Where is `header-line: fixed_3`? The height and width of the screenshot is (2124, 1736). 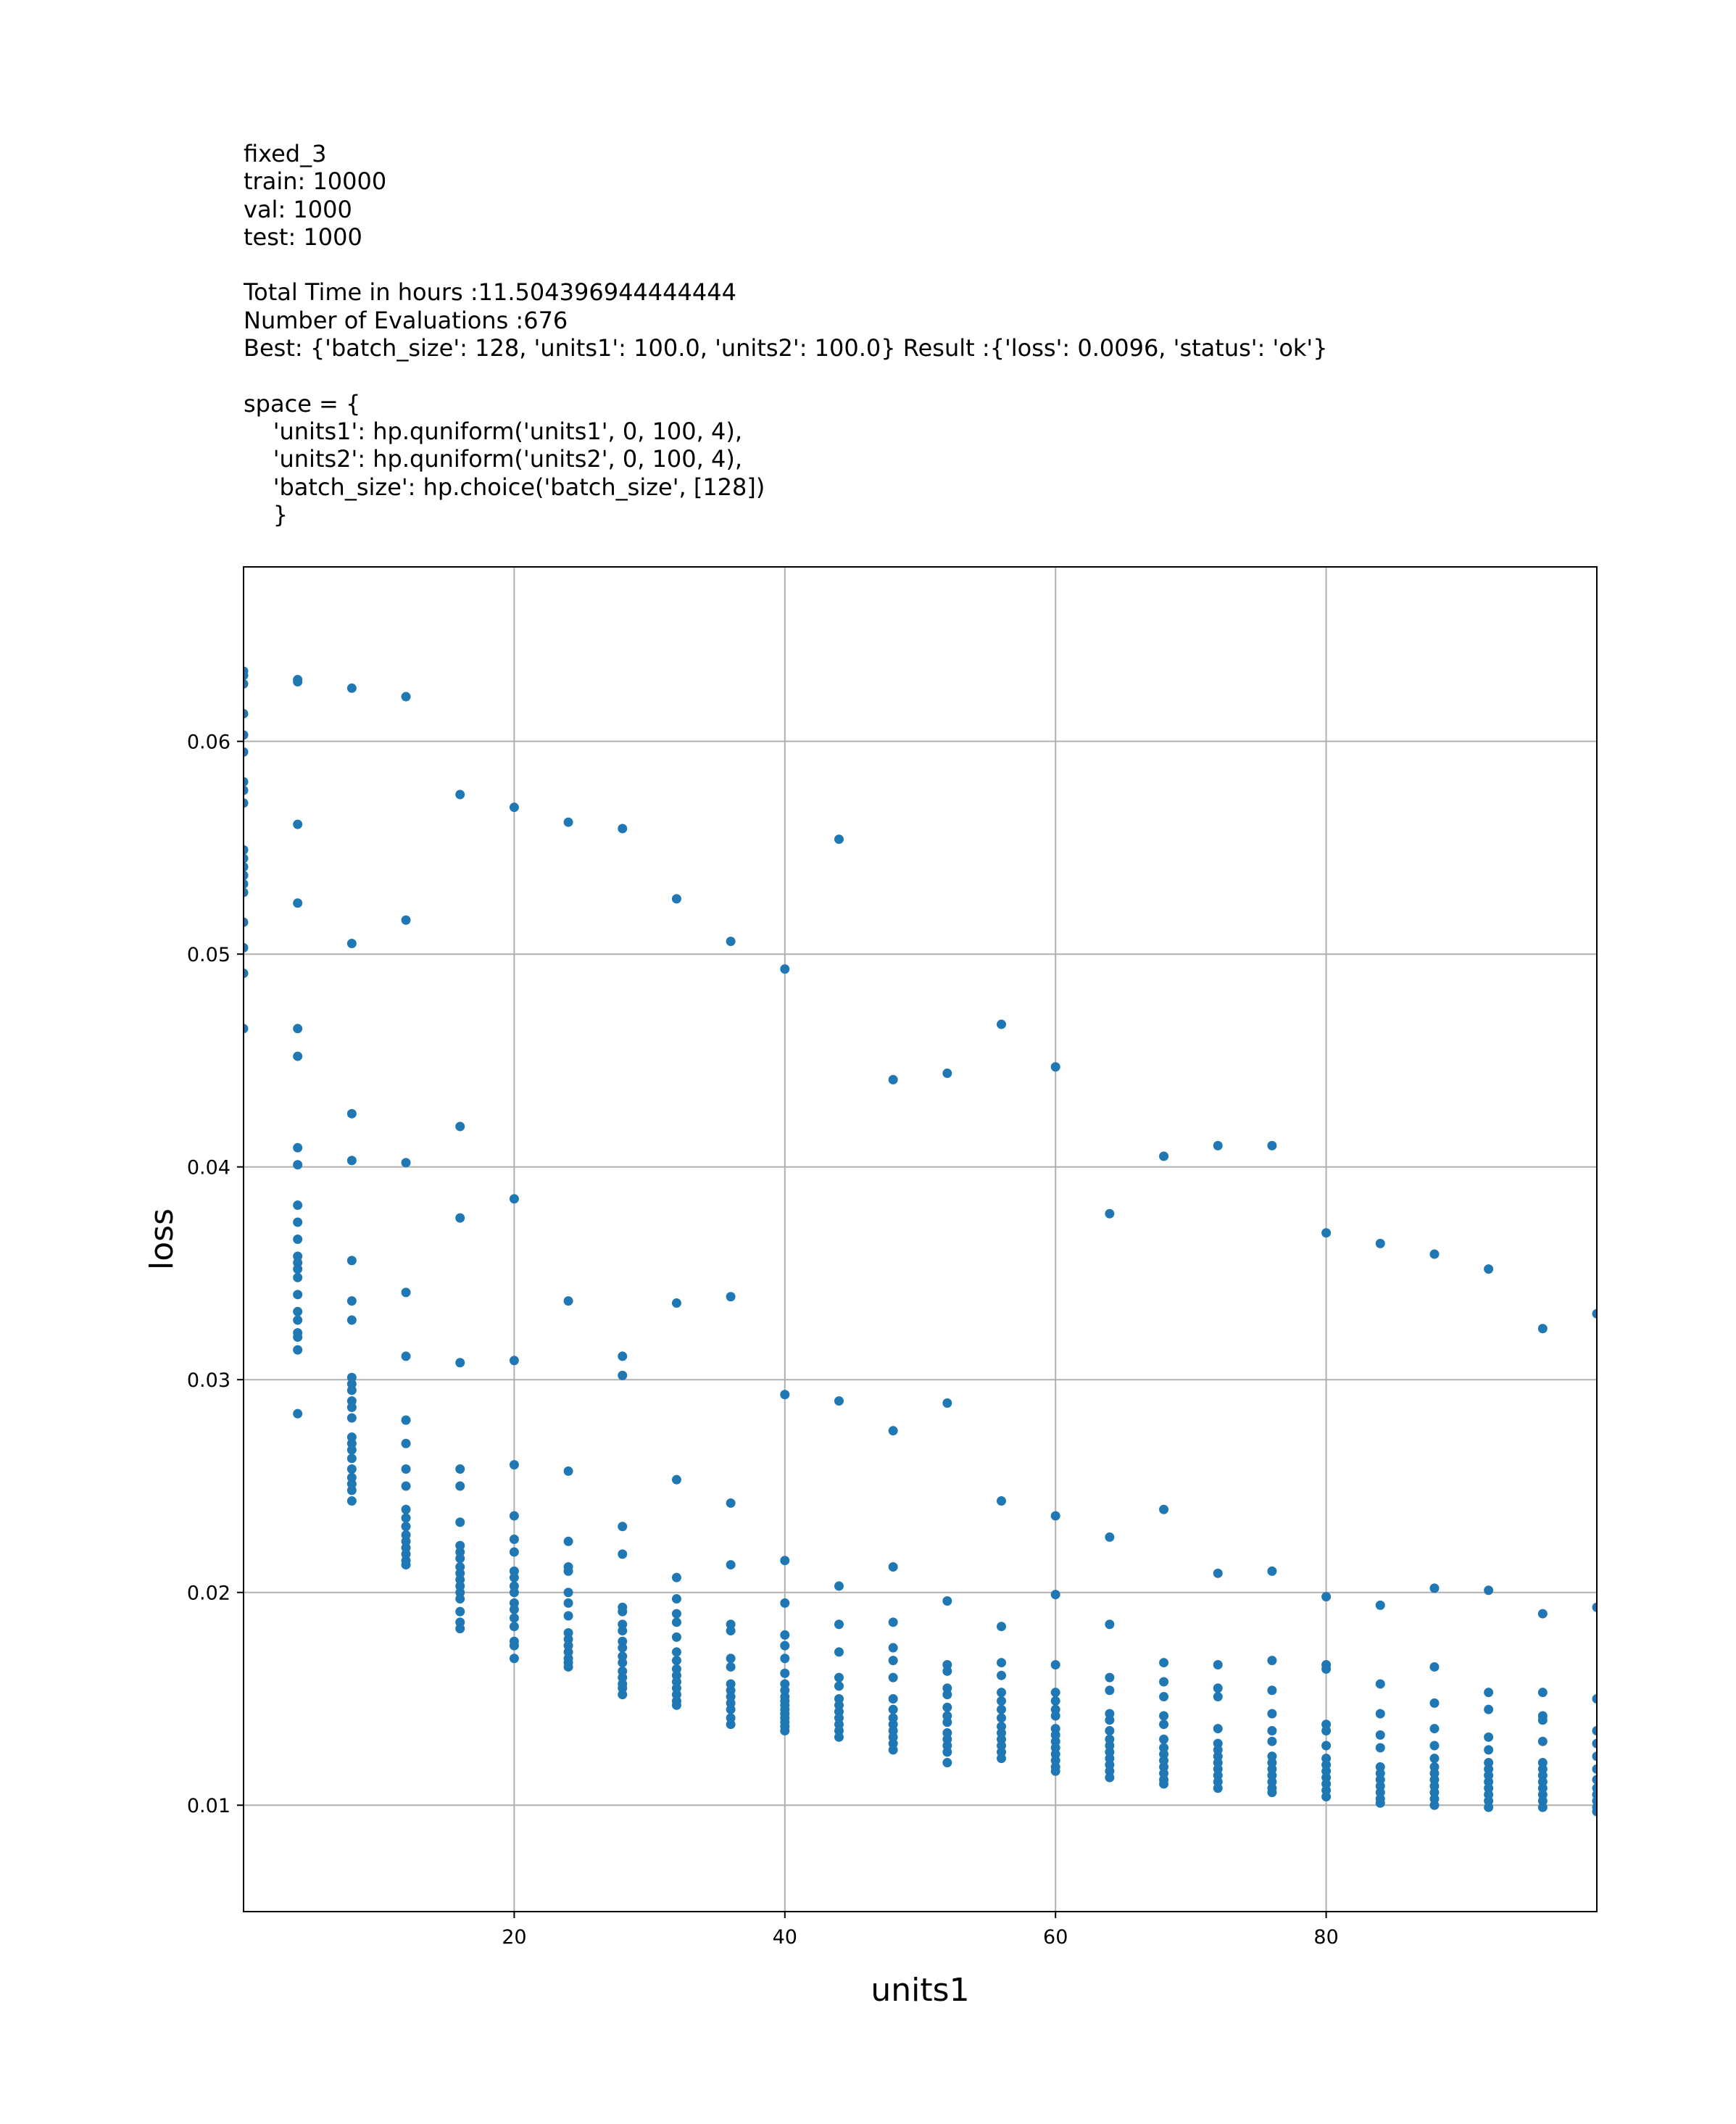 header-line: fixed_3 is located at coordinates (285, 153).